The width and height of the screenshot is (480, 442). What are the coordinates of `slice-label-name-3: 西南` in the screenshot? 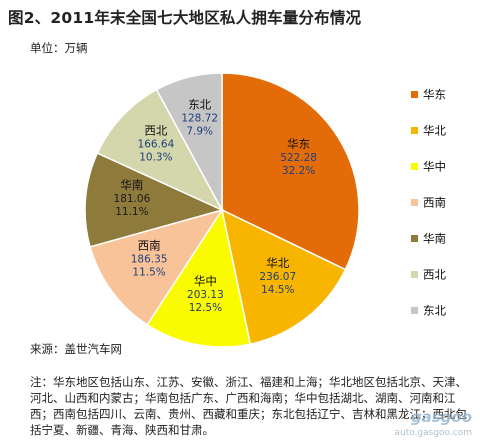 It's located at (149, 246).